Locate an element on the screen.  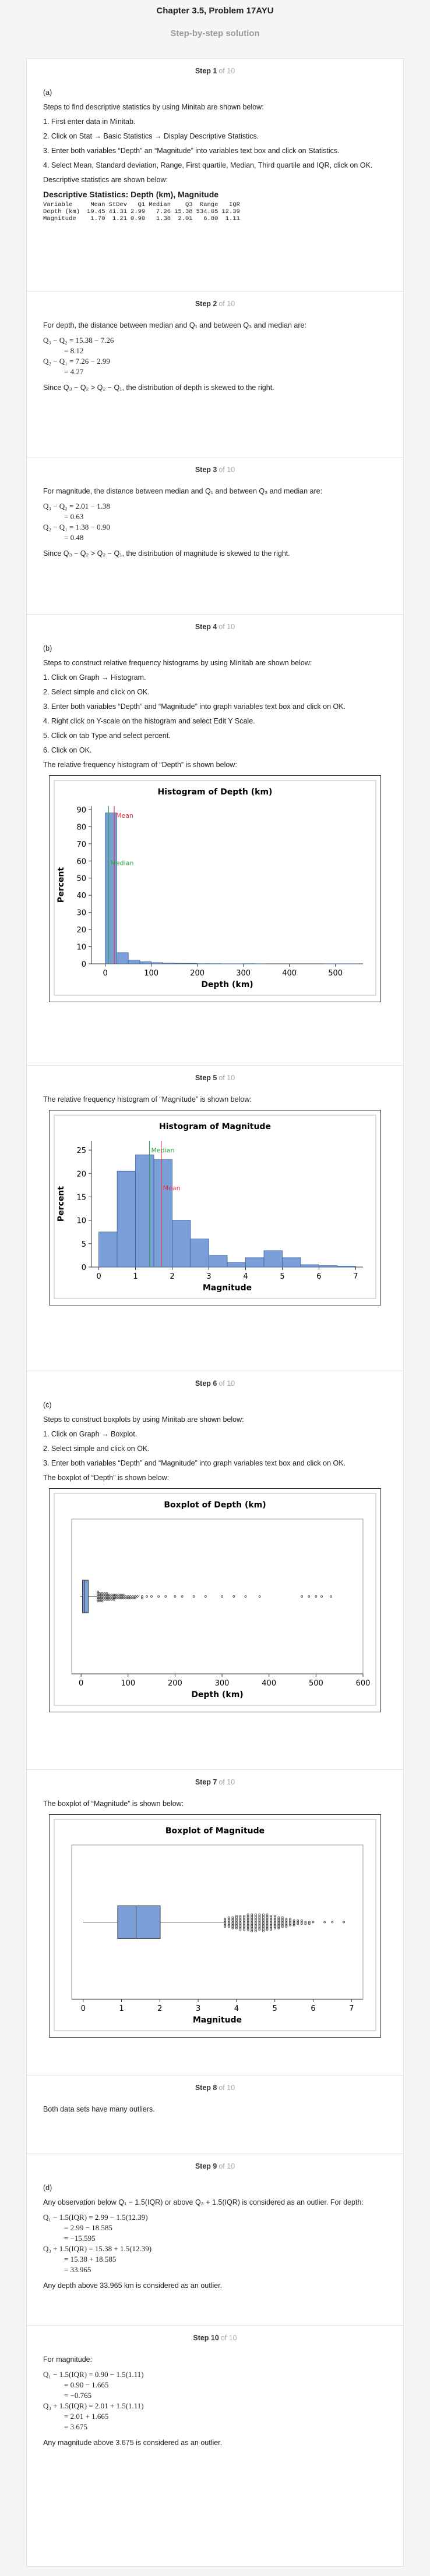
reference-label: Mean is located at coordinates (124, 816).